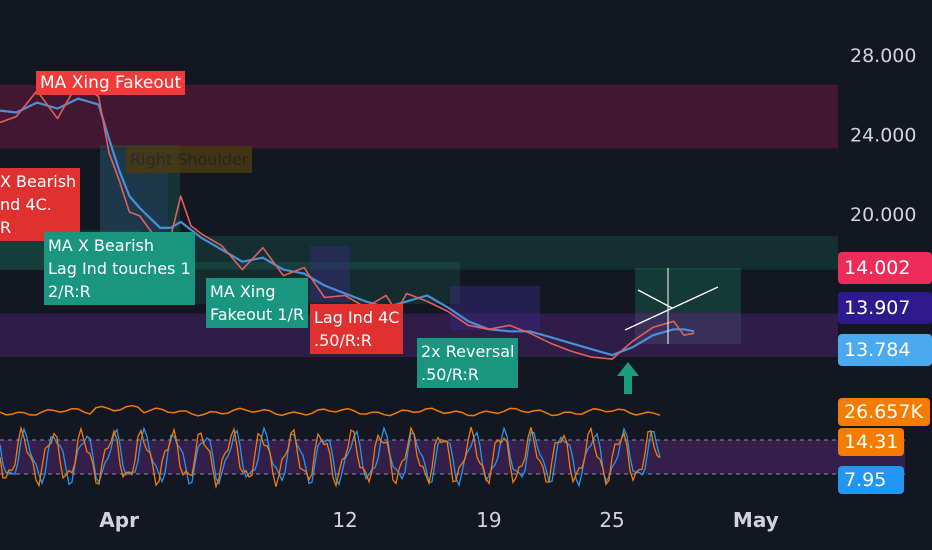  Describe the element at coordinates (119, 268) in the screenshot. I see `annotation-label: MA X Bearish Lag Ind touches 1 2/R:R` at that location.